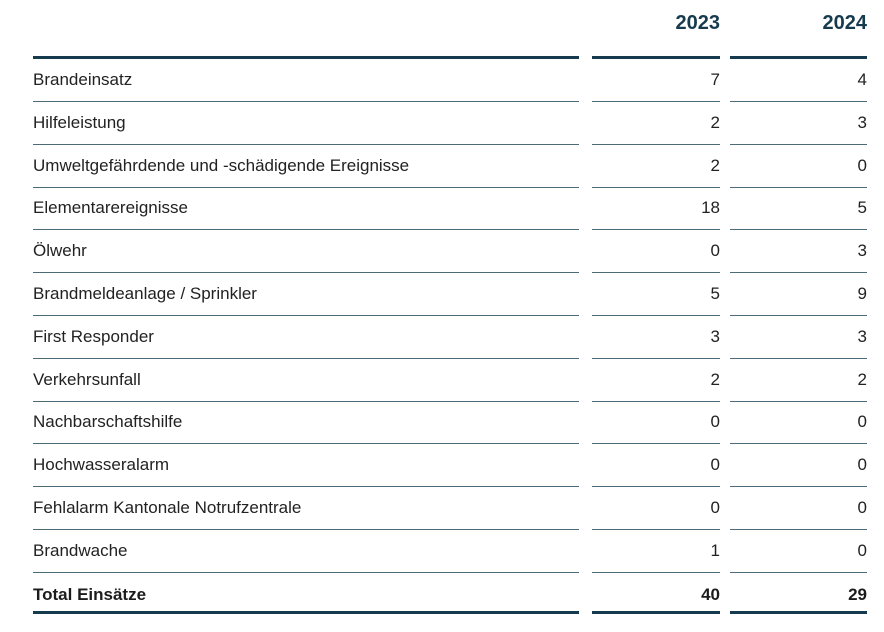 This screenshot has width=884, height=632. What do you see at coordinates (101, 465) in the screenshot?
I see `row-label: Hochwasseralarm` at bounding box center [101, 465].